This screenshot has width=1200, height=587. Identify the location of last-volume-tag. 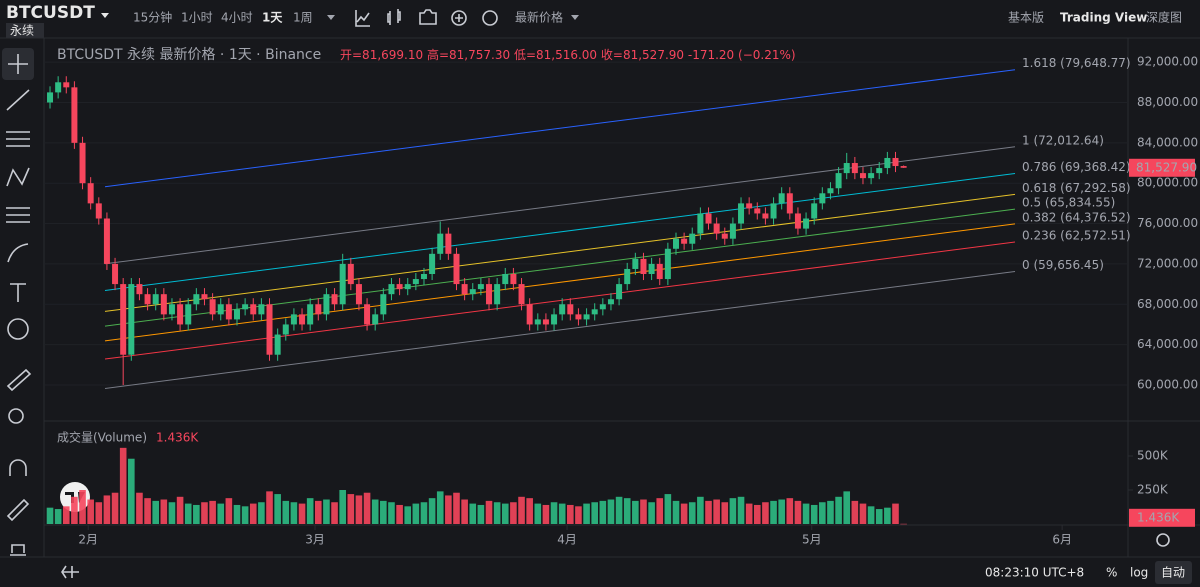
(1162, 517).